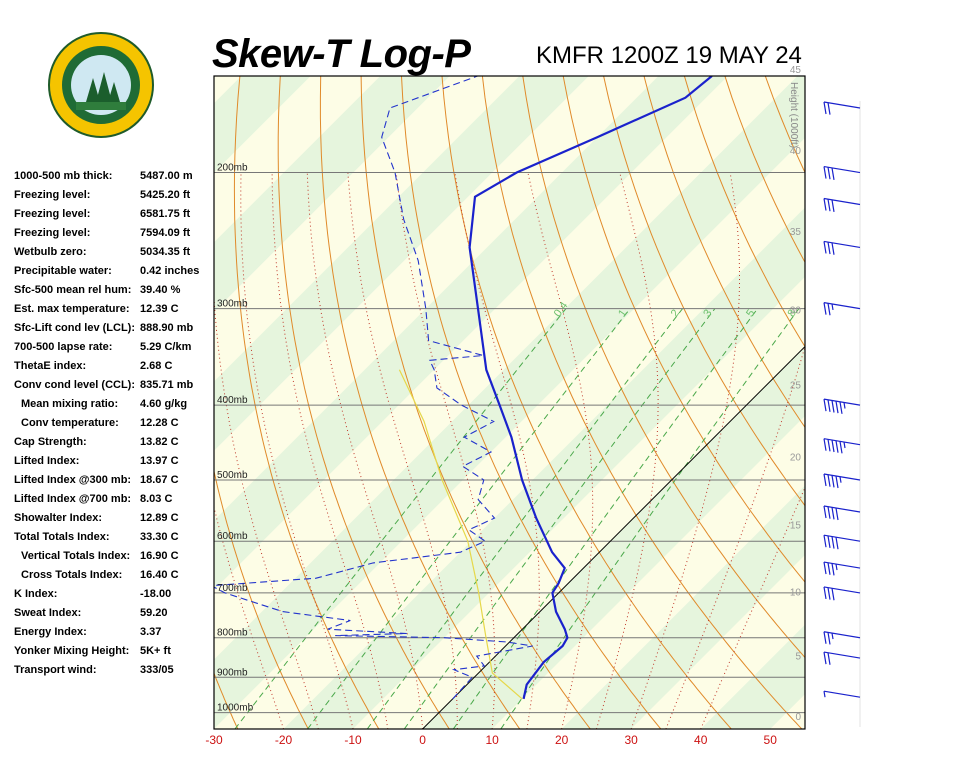  I want to click on stat-label: Sweat Index:, so click(48, 613).